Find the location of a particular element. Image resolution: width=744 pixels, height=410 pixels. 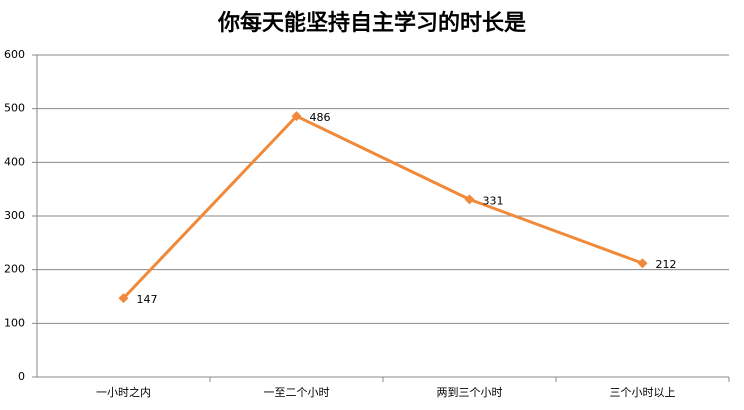

y-tick-label: 500 is located at coordinates (14, 108).